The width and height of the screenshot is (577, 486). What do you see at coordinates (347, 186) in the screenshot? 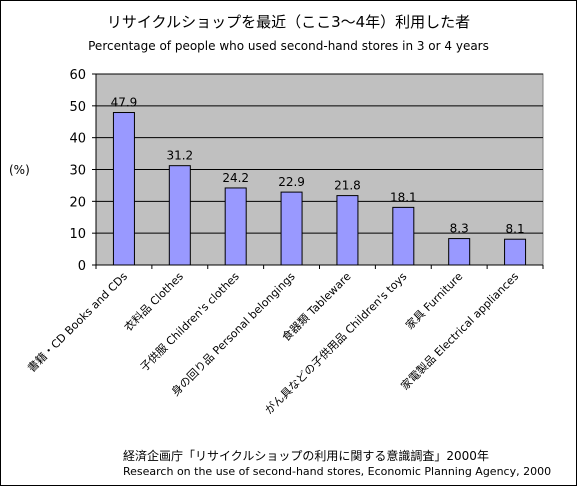
I see `data-label: 21.8` at bounding box center [347, 186].